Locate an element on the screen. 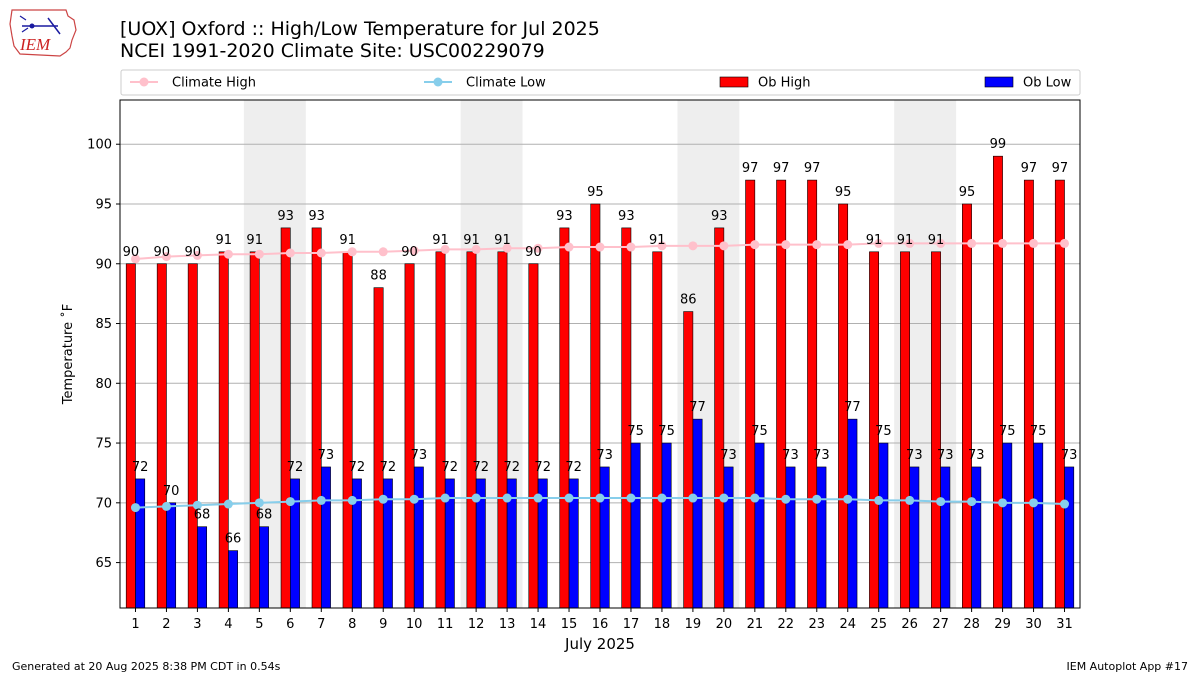  y-tick-label: 100 is located at coordinates (99, 145).